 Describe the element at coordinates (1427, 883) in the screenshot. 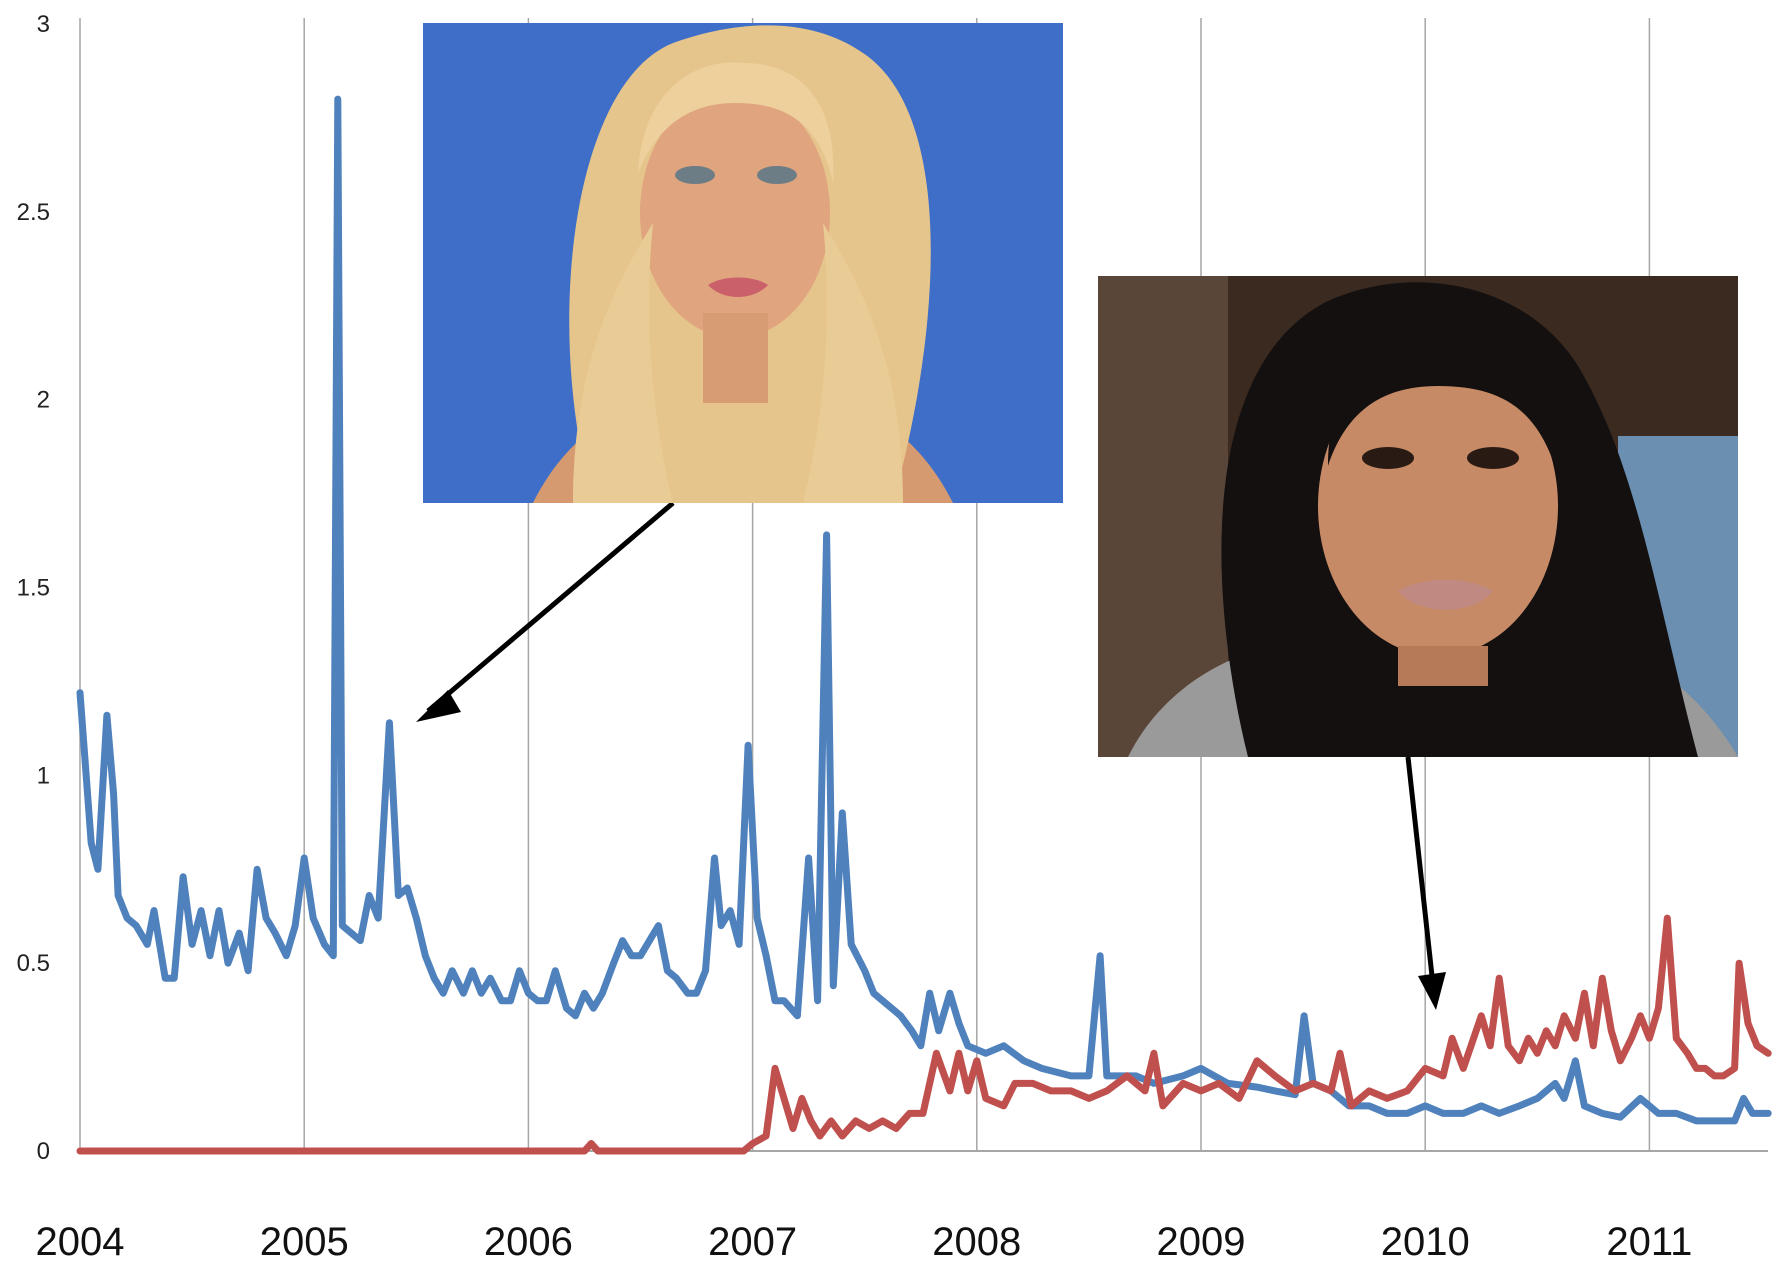

I see `arrow-to-red-line` at that location.